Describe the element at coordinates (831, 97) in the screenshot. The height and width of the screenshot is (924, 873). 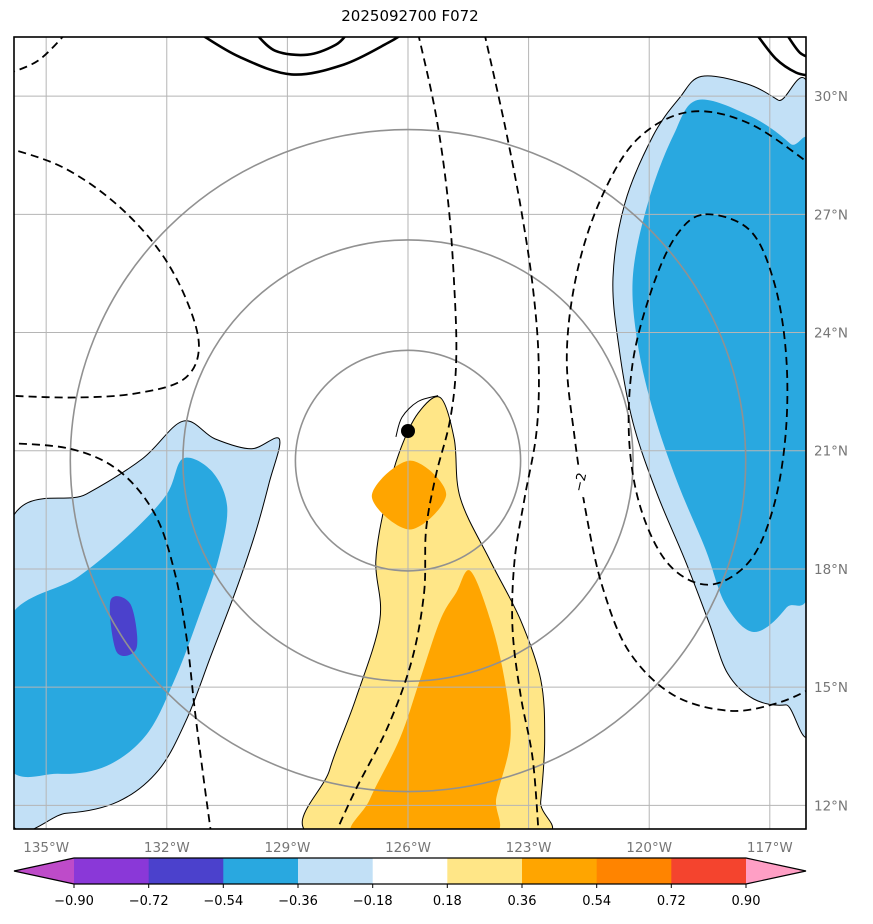
I see `y-tick-label: 30°N` at that location.